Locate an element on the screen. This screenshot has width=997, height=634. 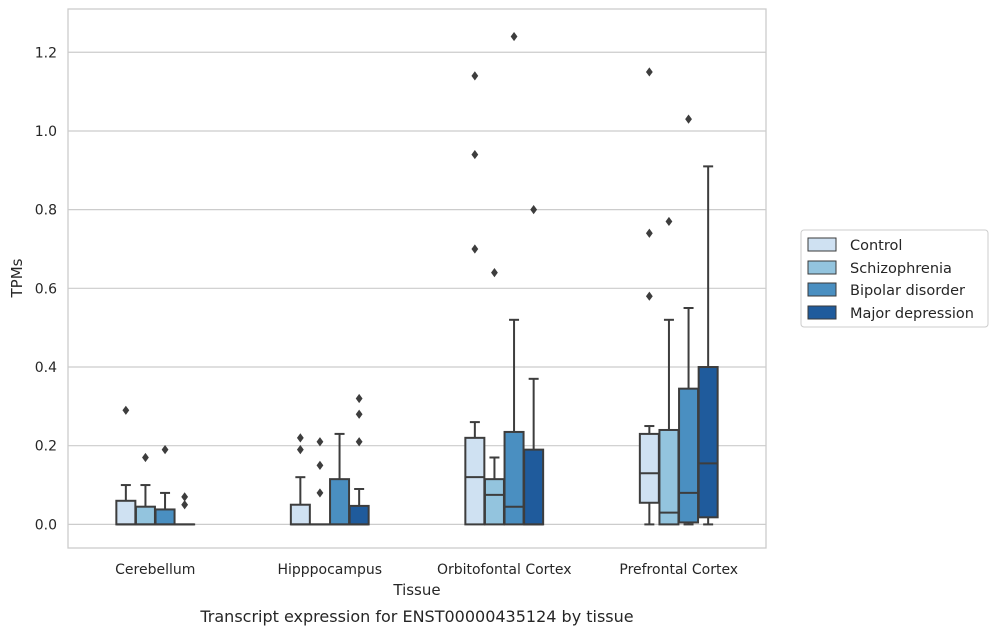
x-tick-label: Cerebellum is located at coordinates (155, 570).